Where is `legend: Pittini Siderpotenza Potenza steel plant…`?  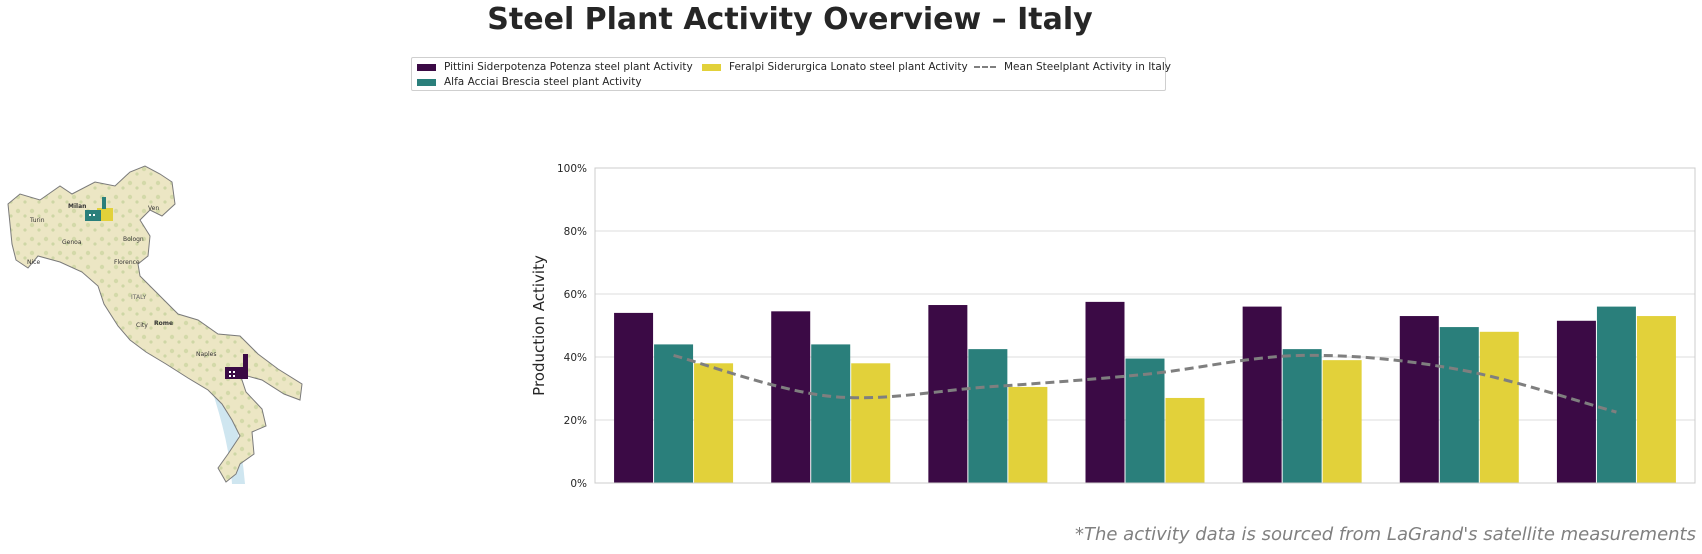 legend: Pittini Siderpotenza Potenza steel plant… is located at coordinates (791, 74).